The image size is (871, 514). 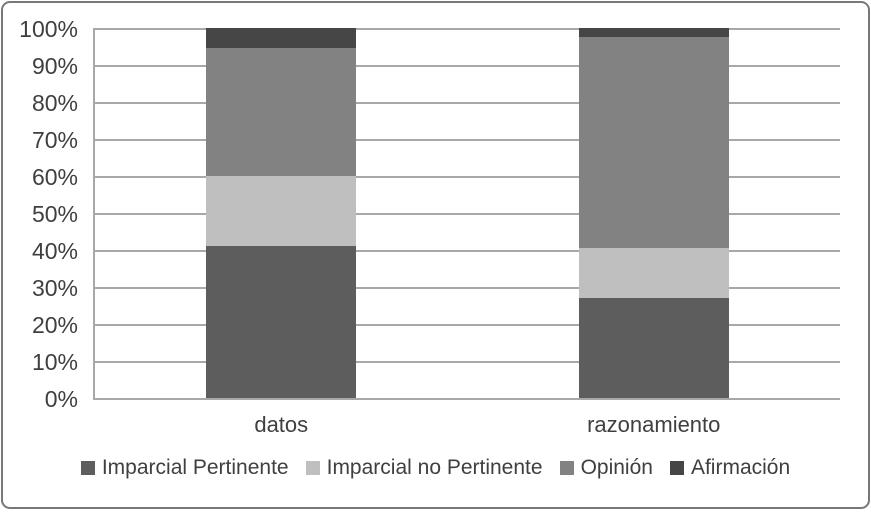 I want to click on x-label-razonamiento: razonamiento, so click(x=654, y=424).